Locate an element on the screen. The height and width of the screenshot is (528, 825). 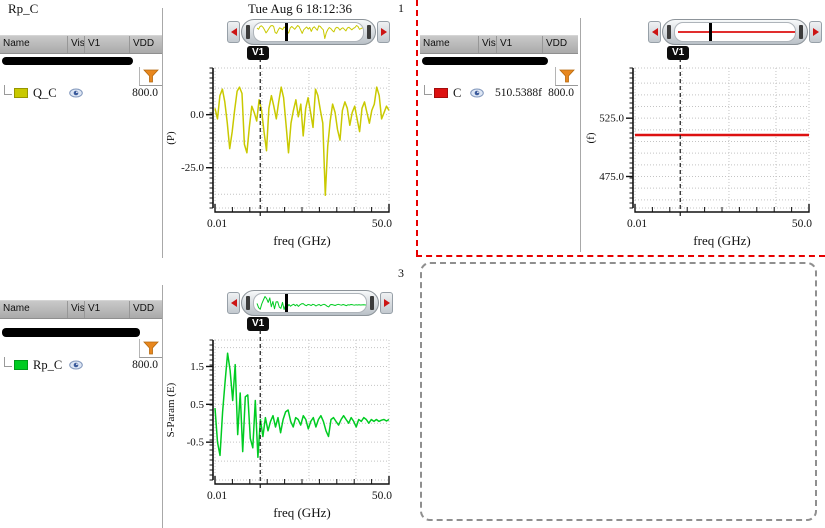
plot-qc-vs-freq: 0.0 -25.0 (P) 0.01 50.0 freq (GHz) is located at coordinates (283, 158).